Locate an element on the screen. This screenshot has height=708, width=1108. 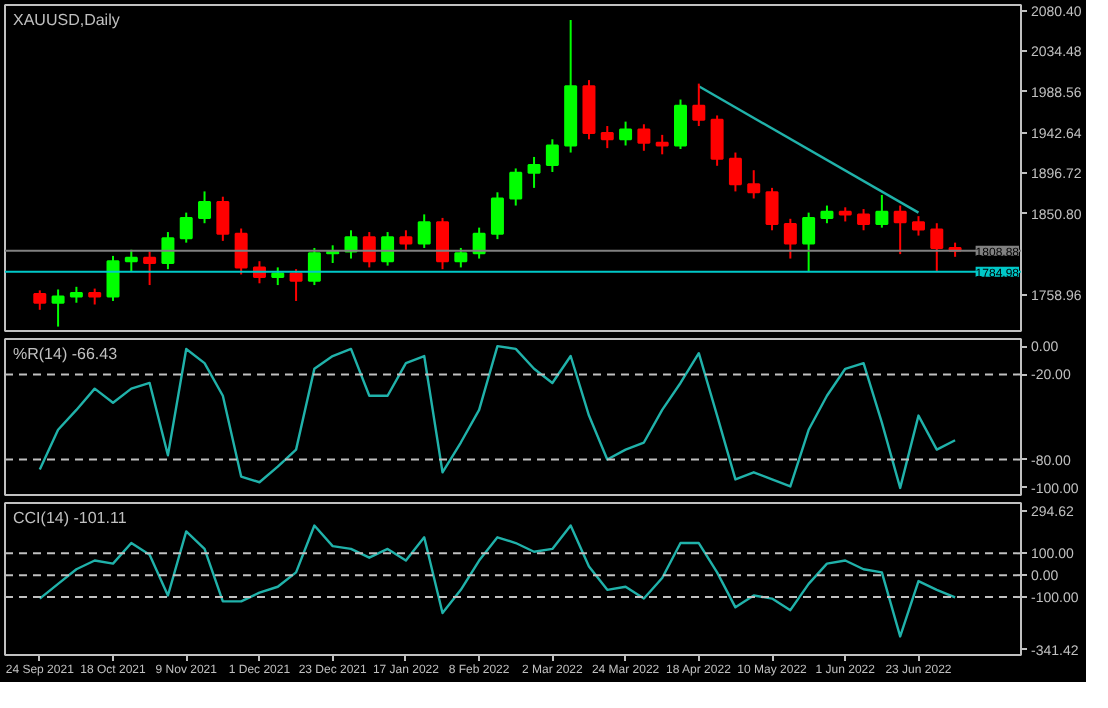
chart-title: %R(14) -66.43 is located at coordinates (66, 354).